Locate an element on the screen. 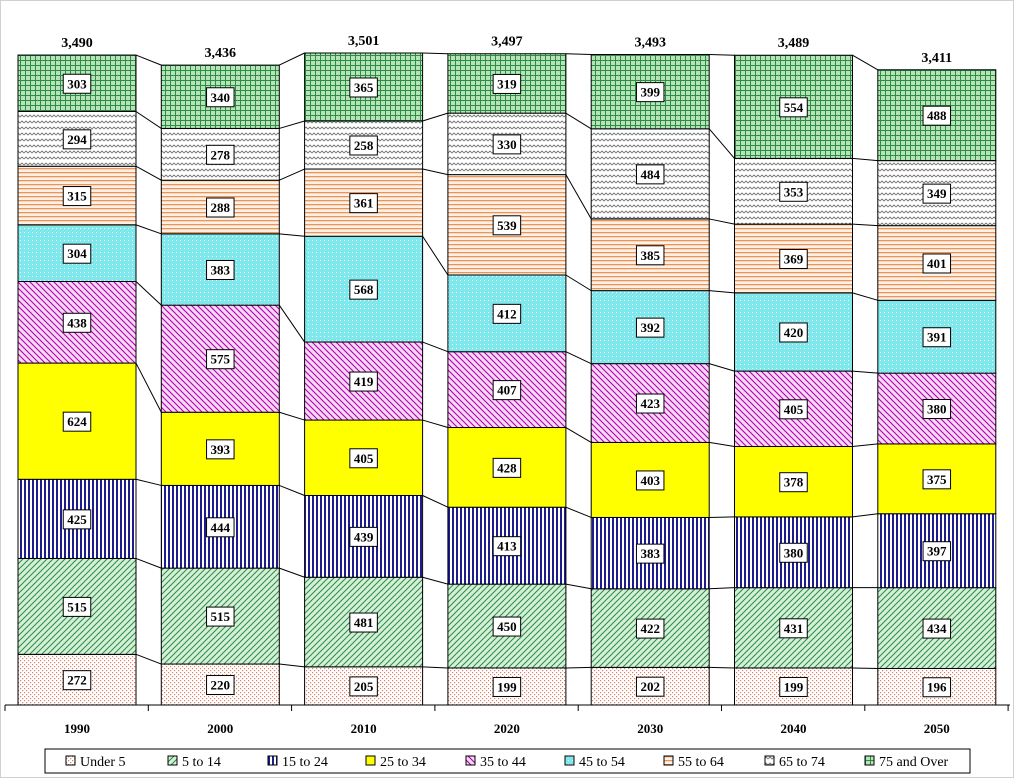  value-label-65-to-74-2020: 330 is located at coordinates (507, 144).